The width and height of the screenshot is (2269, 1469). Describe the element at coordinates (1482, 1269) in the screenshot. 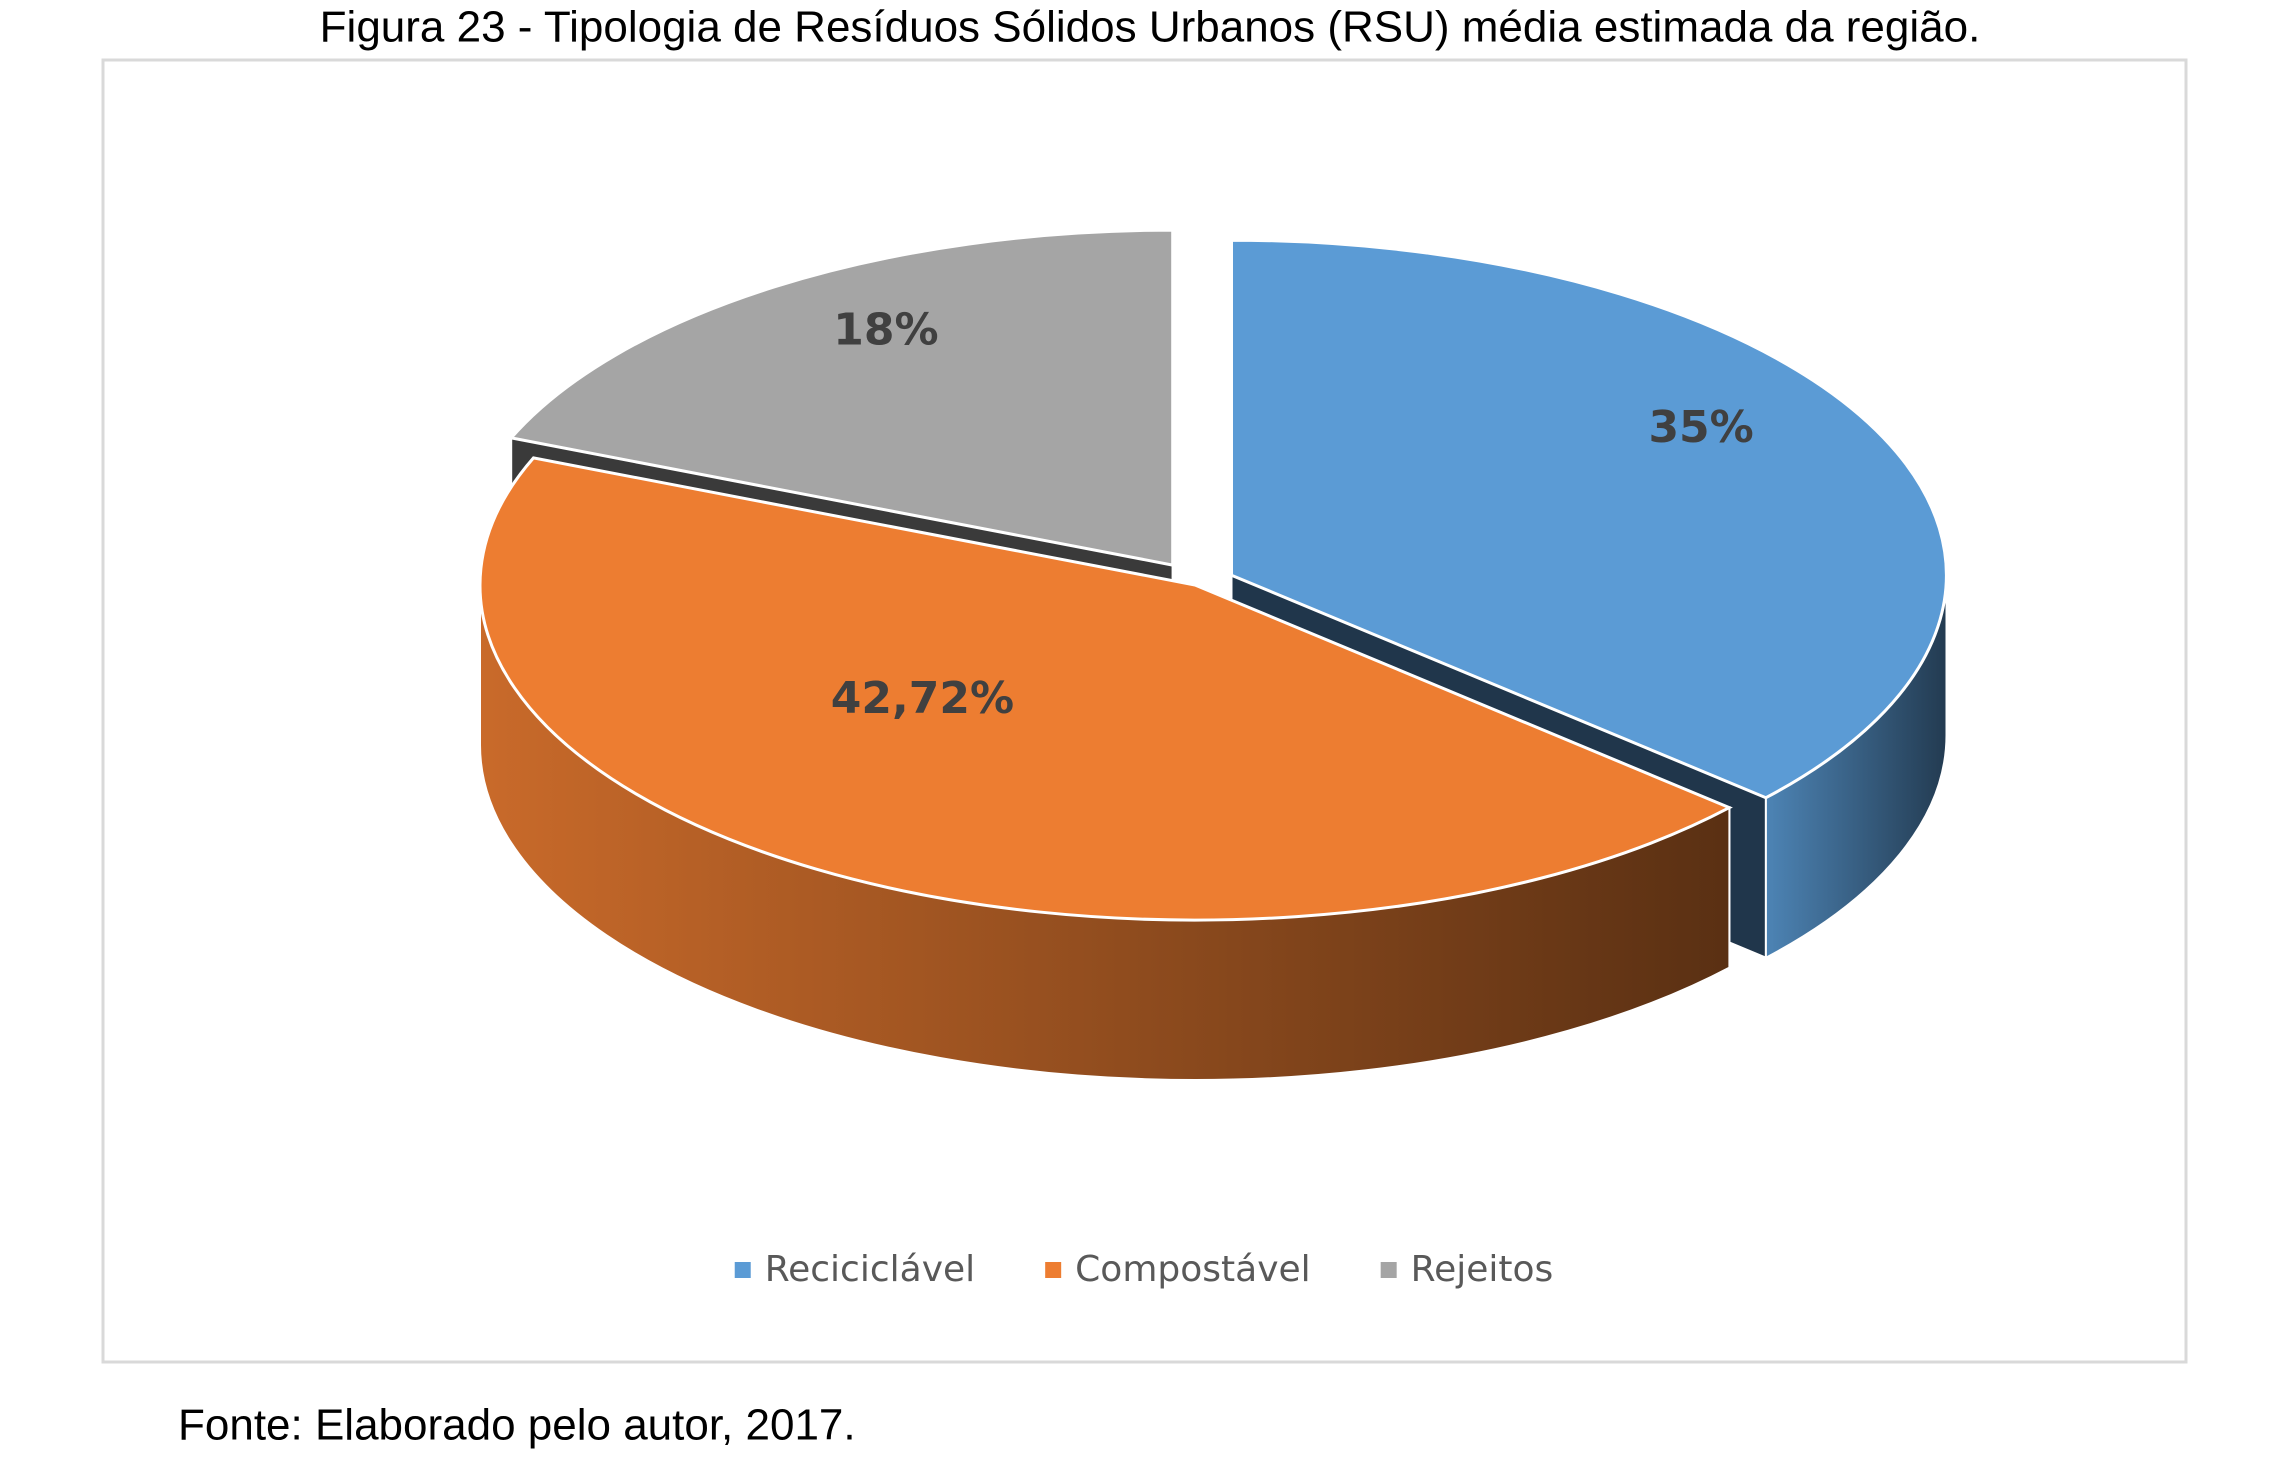

I see `legend-label: Rejeitos` at that location.